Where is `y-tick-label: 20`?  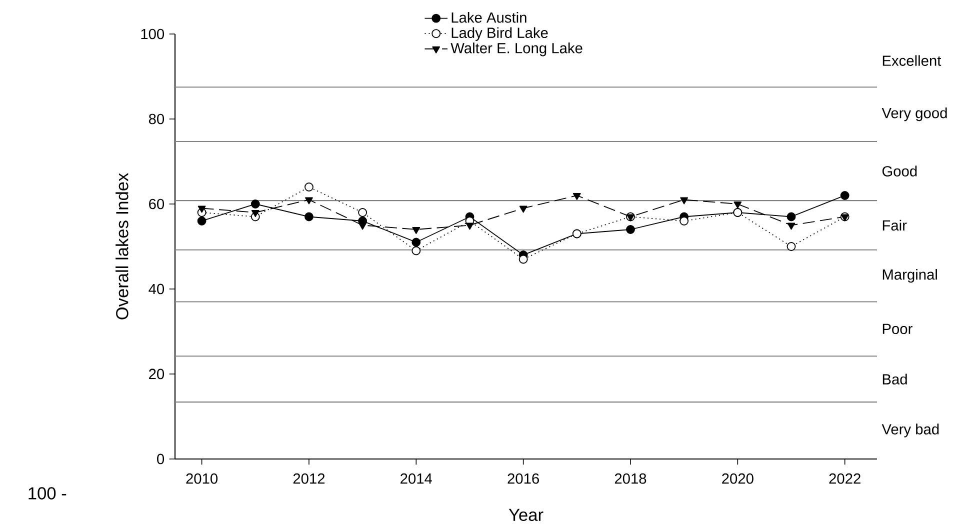 y-tick-label: 20 is located at coordinates (156, 374).